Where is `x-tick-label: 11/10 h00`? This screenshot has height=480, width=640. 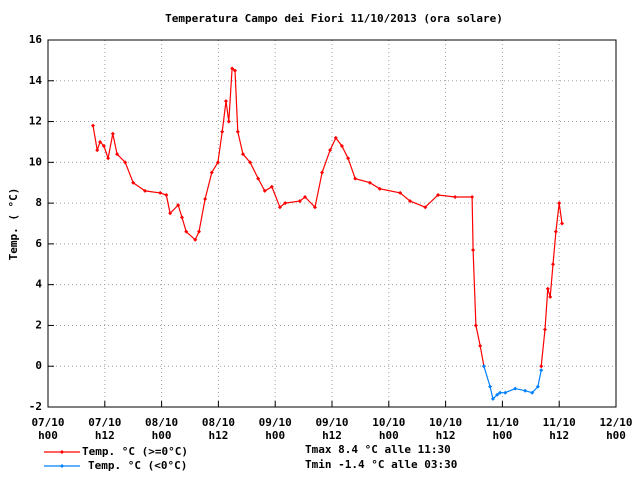
x-tick-label: 11/10 h00 is located at coordinates (502, 429).